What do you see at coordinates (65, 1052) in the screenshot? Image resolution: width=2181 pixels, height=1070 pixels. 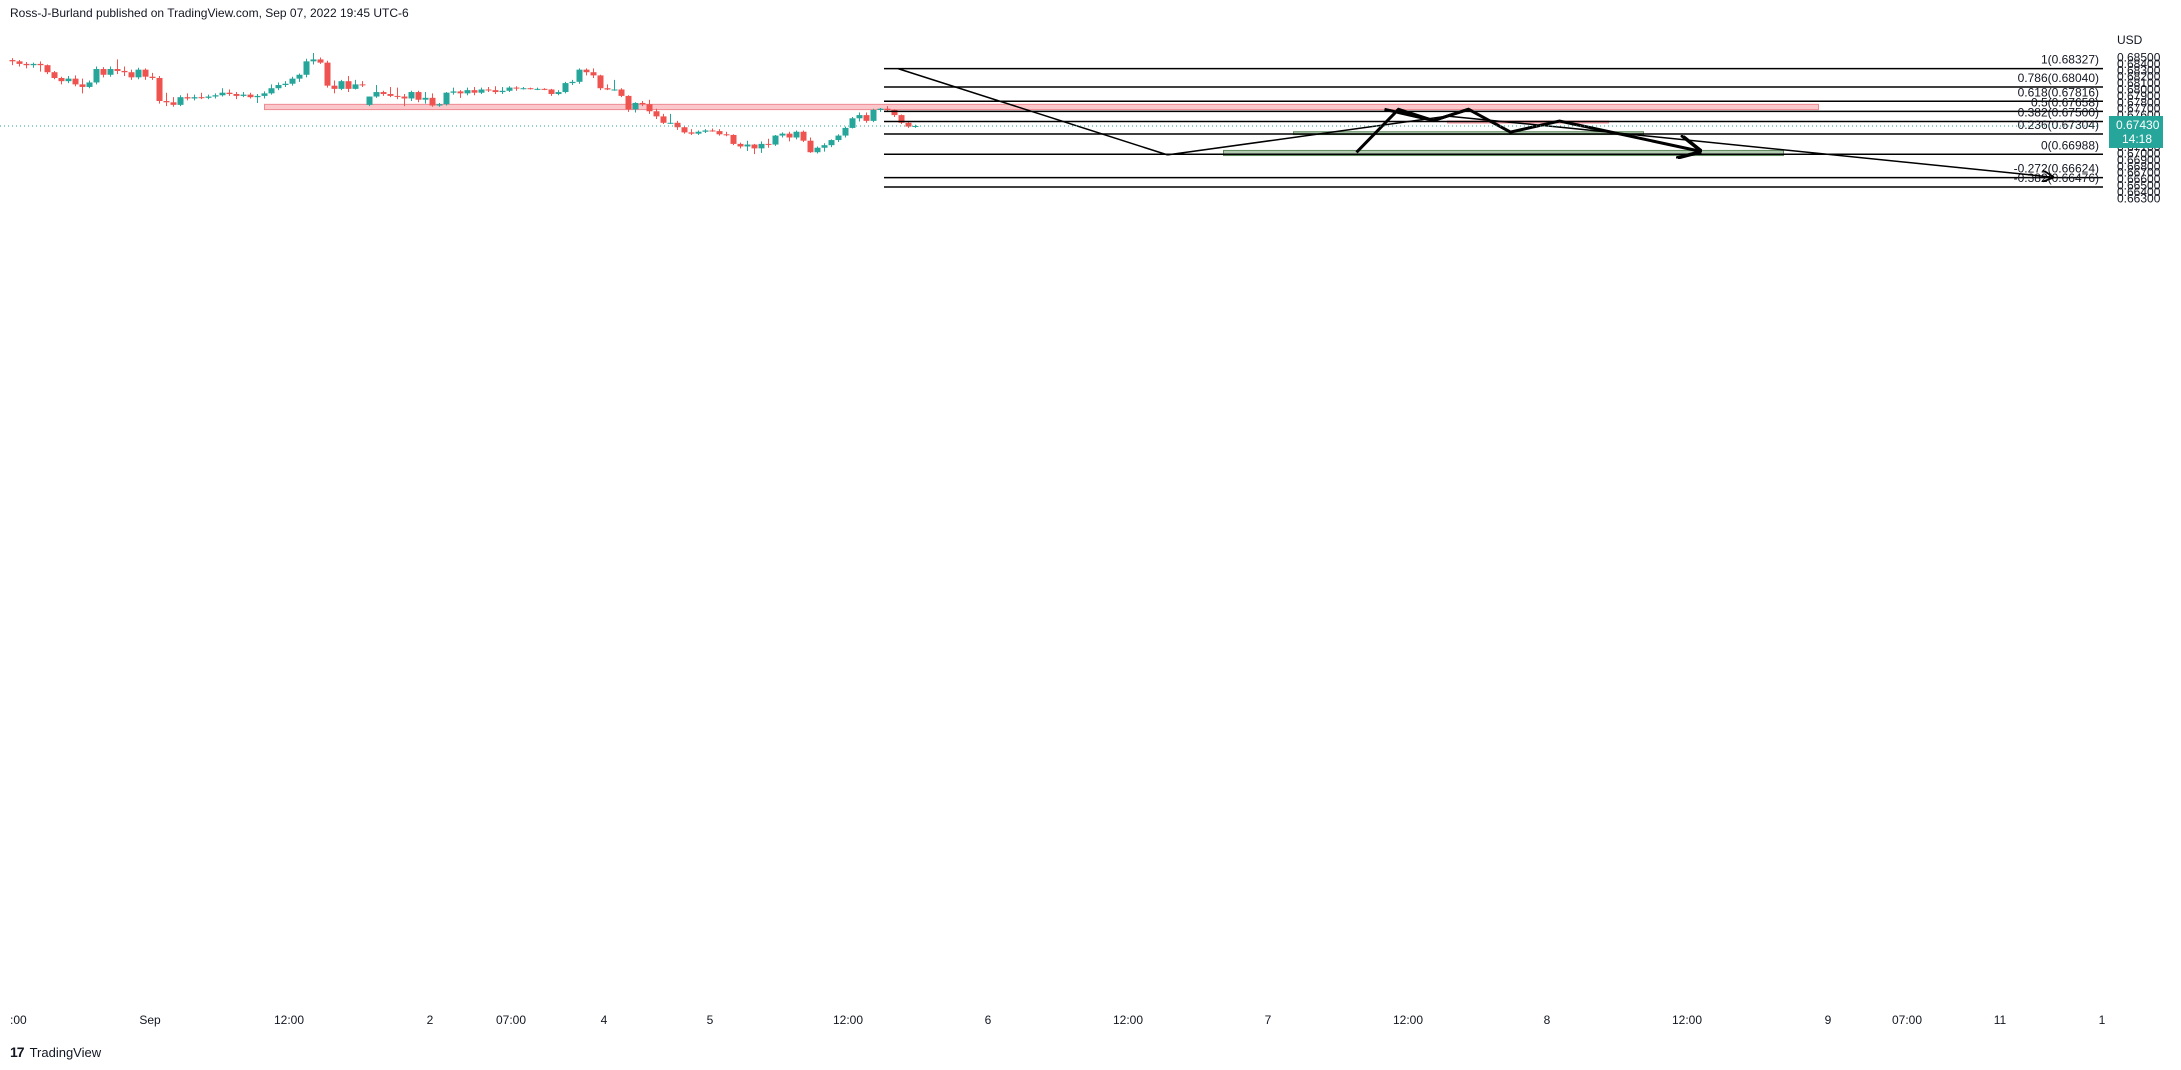 I see `tradingview-brand: TradingView` at bounding box center [65, 1052].